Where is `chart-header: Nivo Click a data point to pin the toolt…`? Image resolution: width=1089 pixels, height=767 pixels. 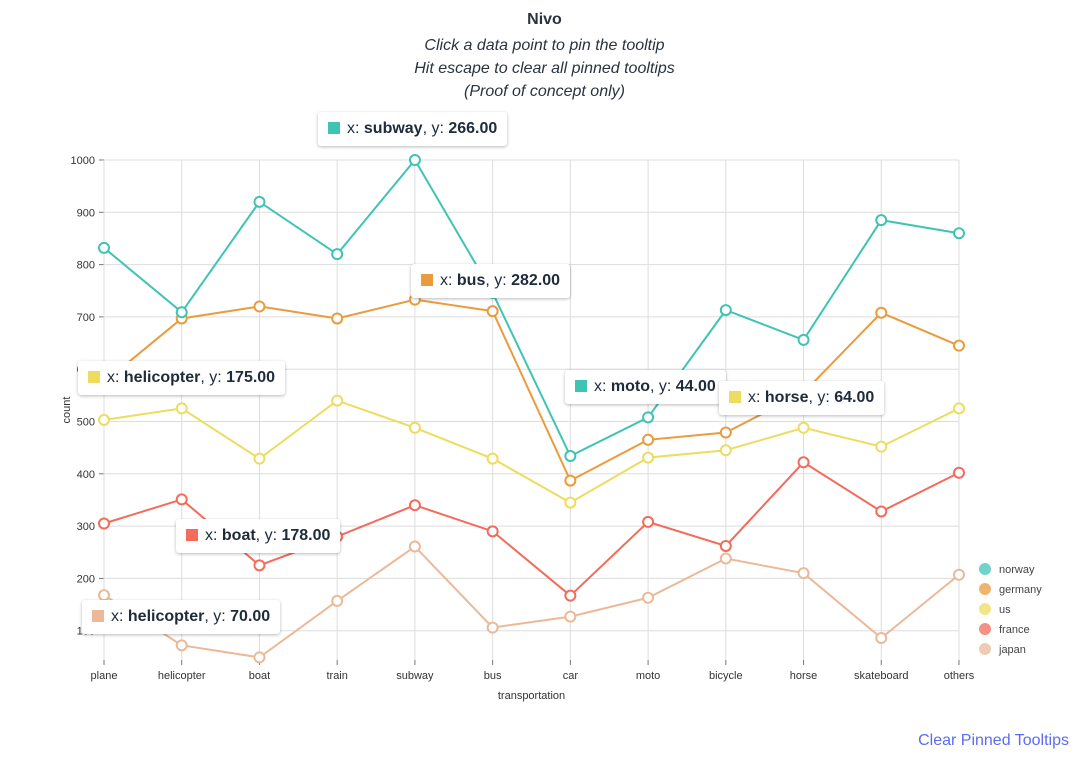 chart-header: Nivo Click a data point to pin the toolt… is located at coordinates (544, 56).